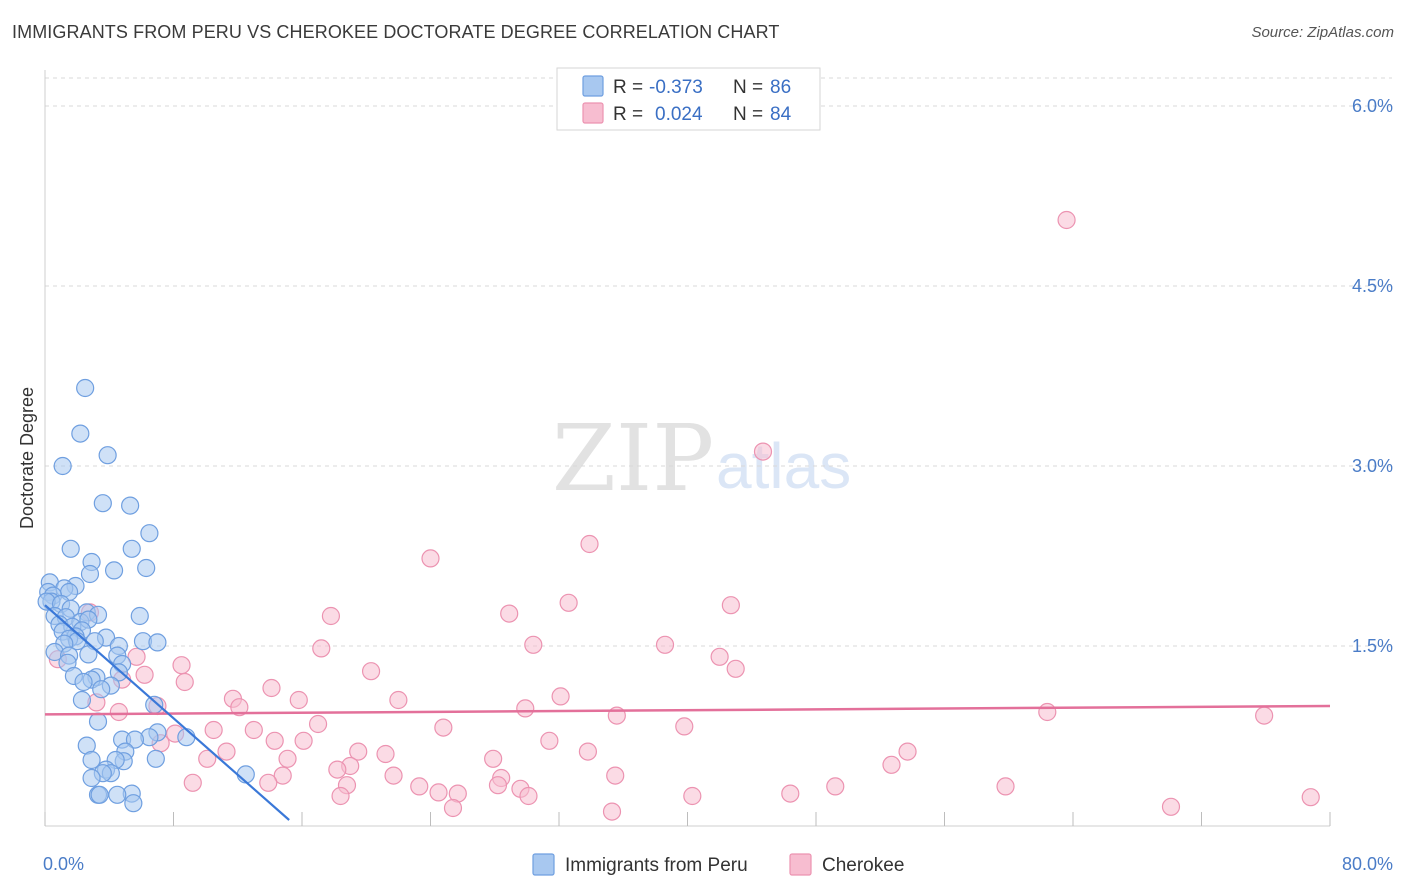  Describe the element at coordinates (628, 87) in the screenshot. I see `legend-r-label-0: R =` at that location.